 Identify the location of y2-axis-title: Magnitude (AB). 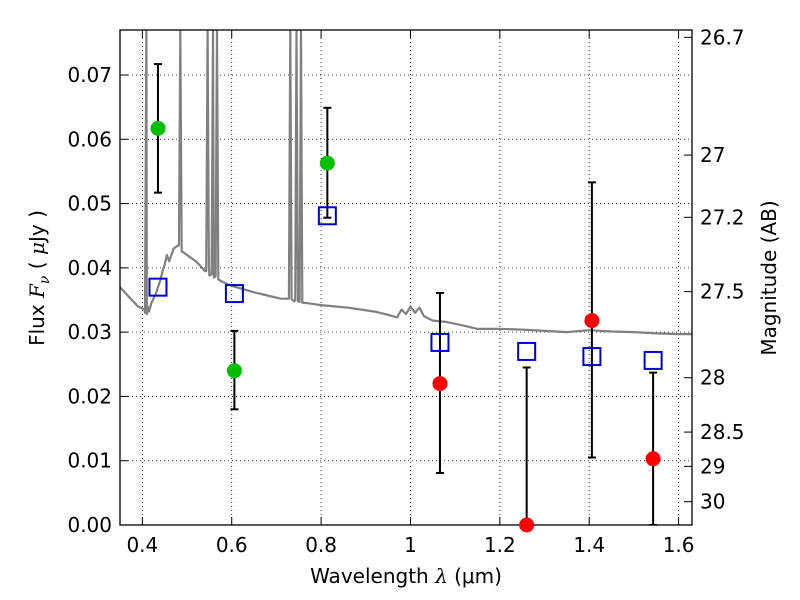
(769, 277).